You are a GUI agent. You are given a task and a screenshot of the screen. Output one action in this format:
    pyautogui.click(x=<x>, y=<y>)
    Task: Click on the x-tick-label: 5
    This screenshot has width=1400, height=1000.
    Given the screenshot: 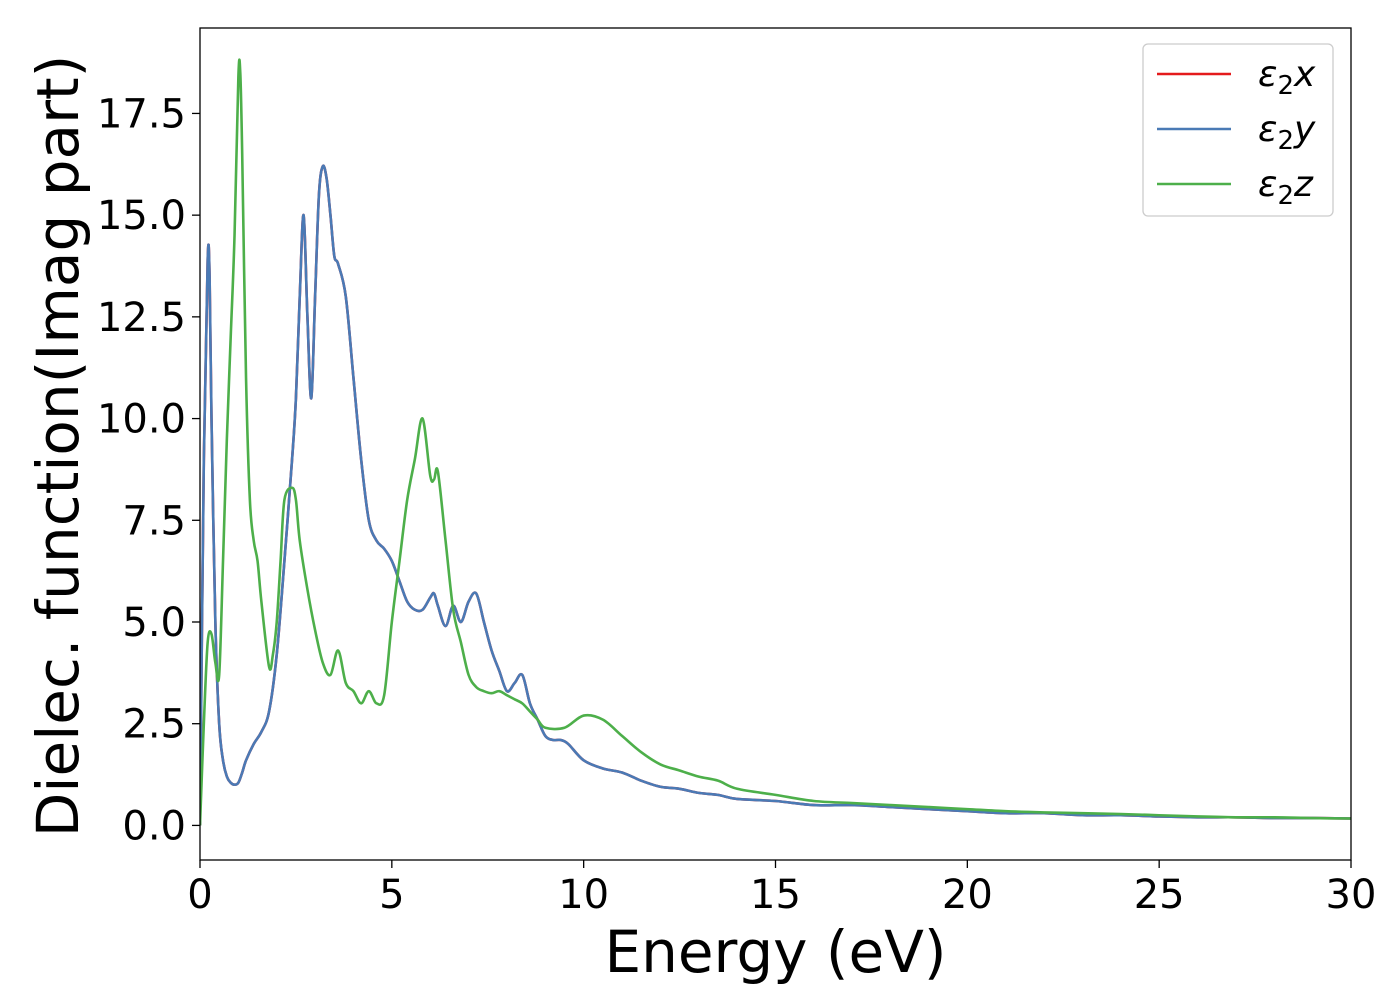 What is the action you would take?
    pyautogui.click(x=391, y=895)
    